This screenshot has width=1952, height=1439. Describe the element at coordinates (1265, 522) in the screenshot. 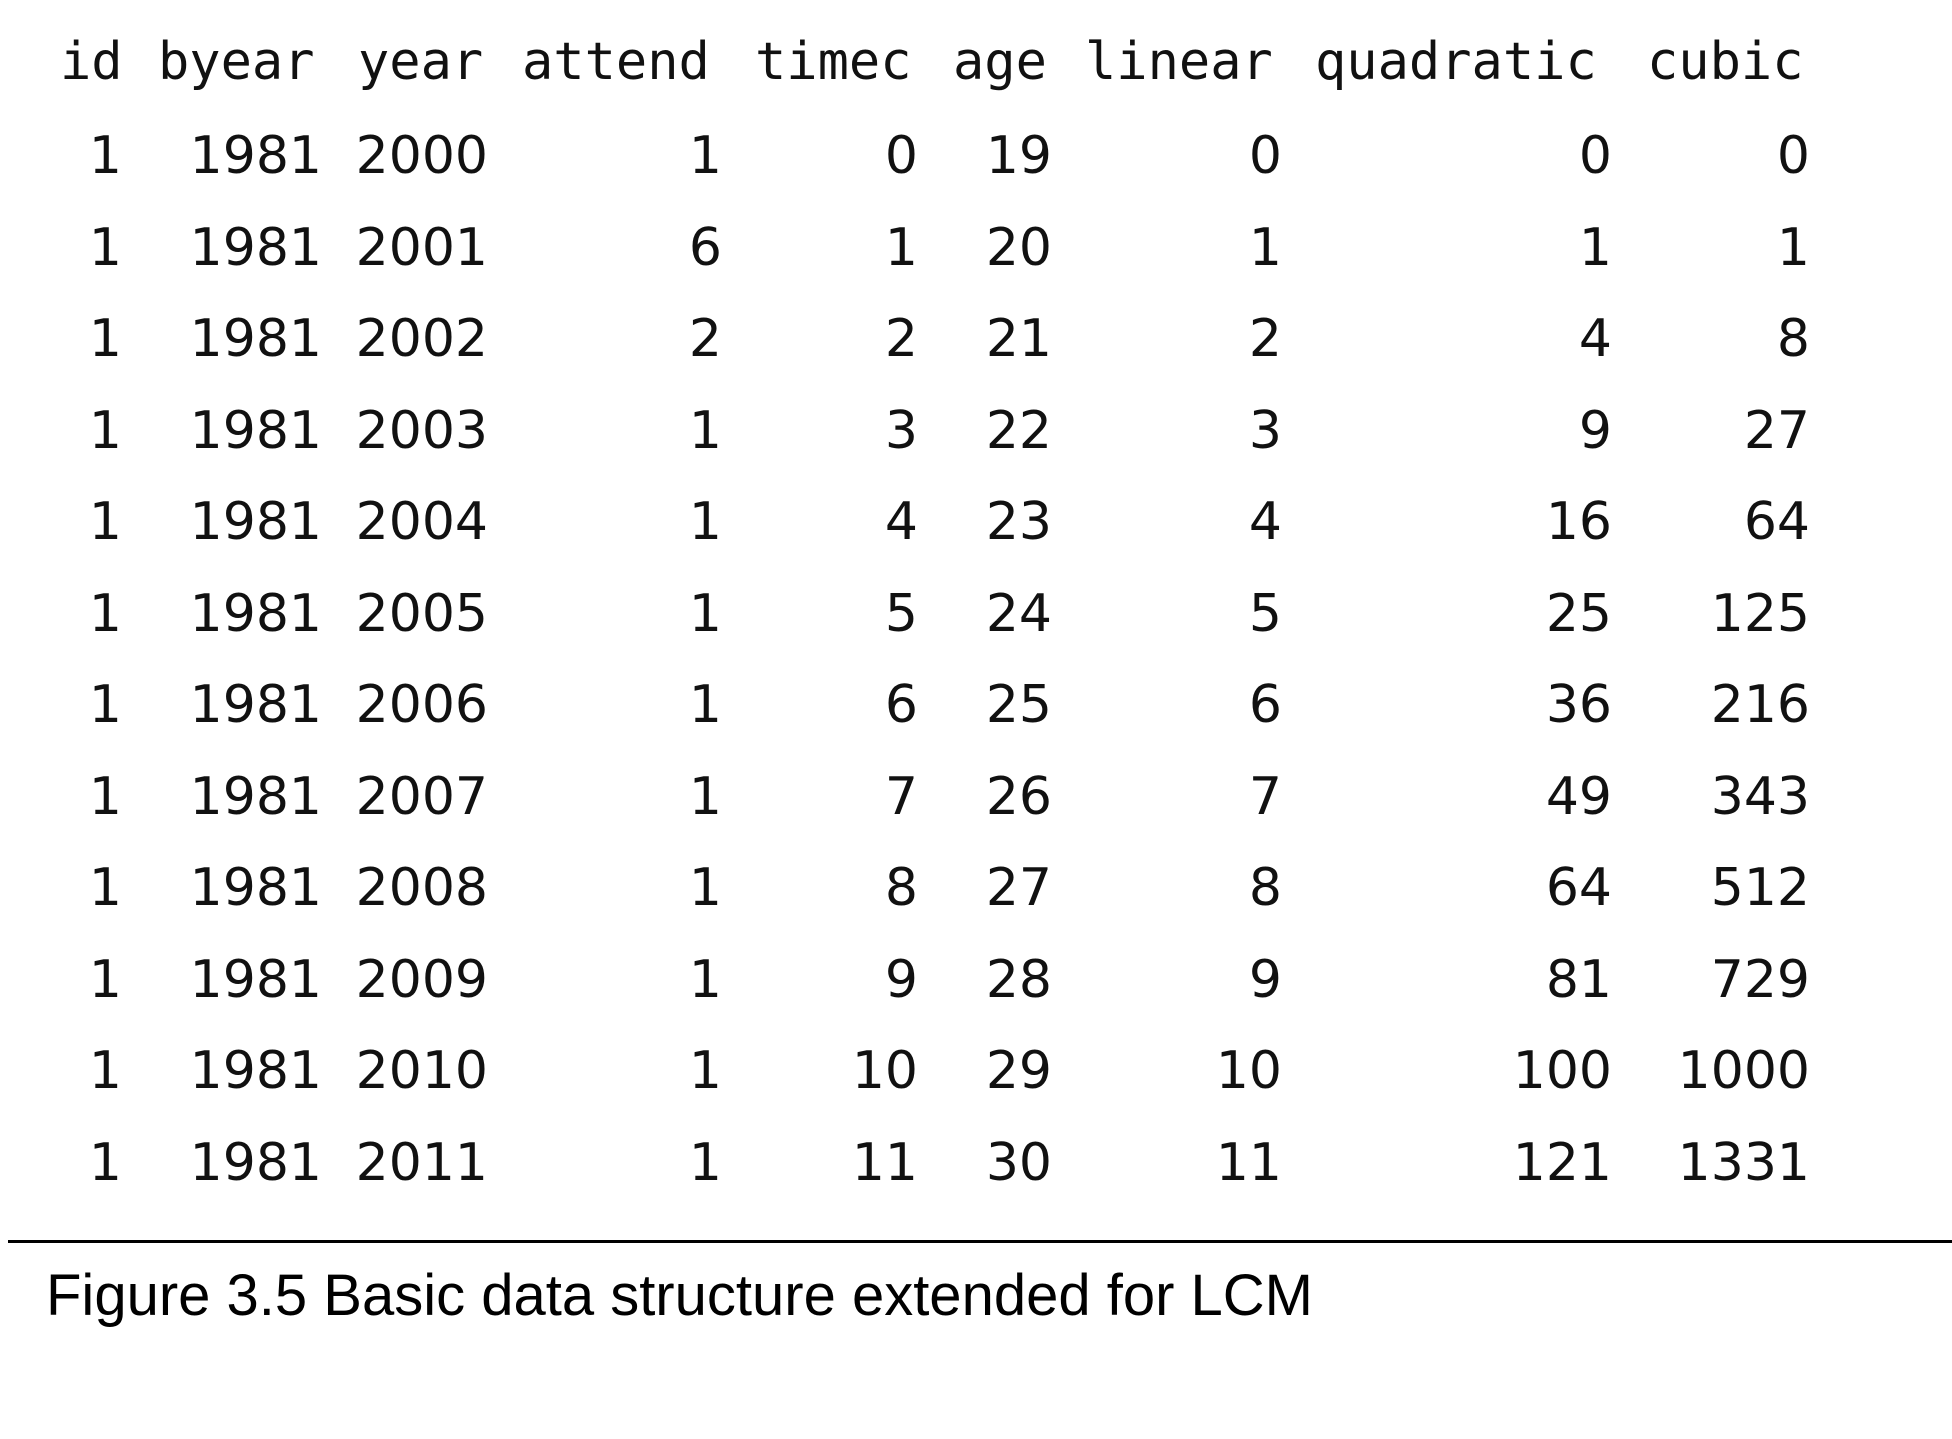

I see `cell-linear: 4` at that location.